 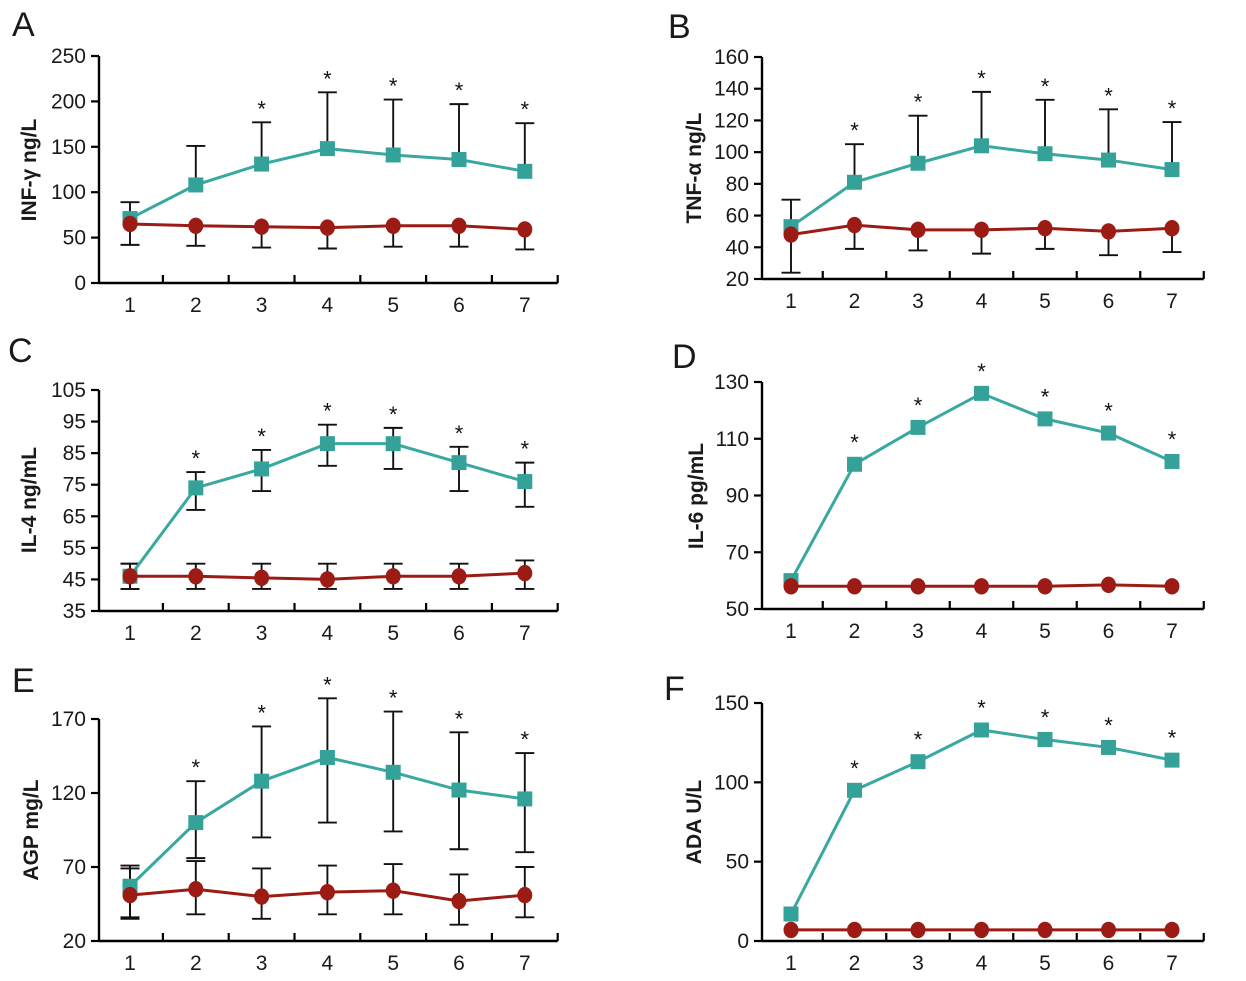 I want to click on panel-e-chart: 20 70 120 170 1 2 3 4 5 6 7 * * * * * *, so click(x=305, y=823).